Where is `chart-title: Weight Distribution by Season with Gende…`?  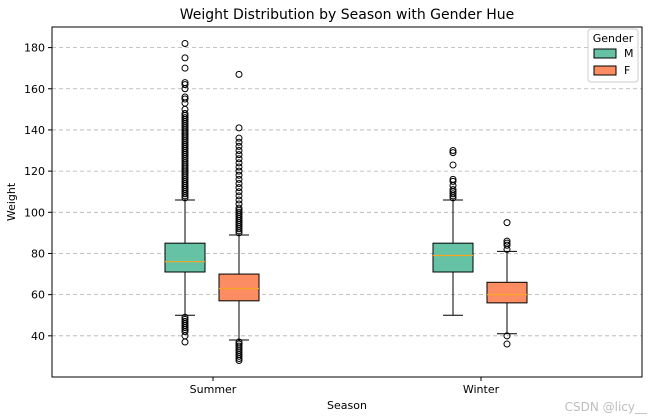
chart-title: Weight Distribution by Season with Gende… is located at coordinates (347, 15).